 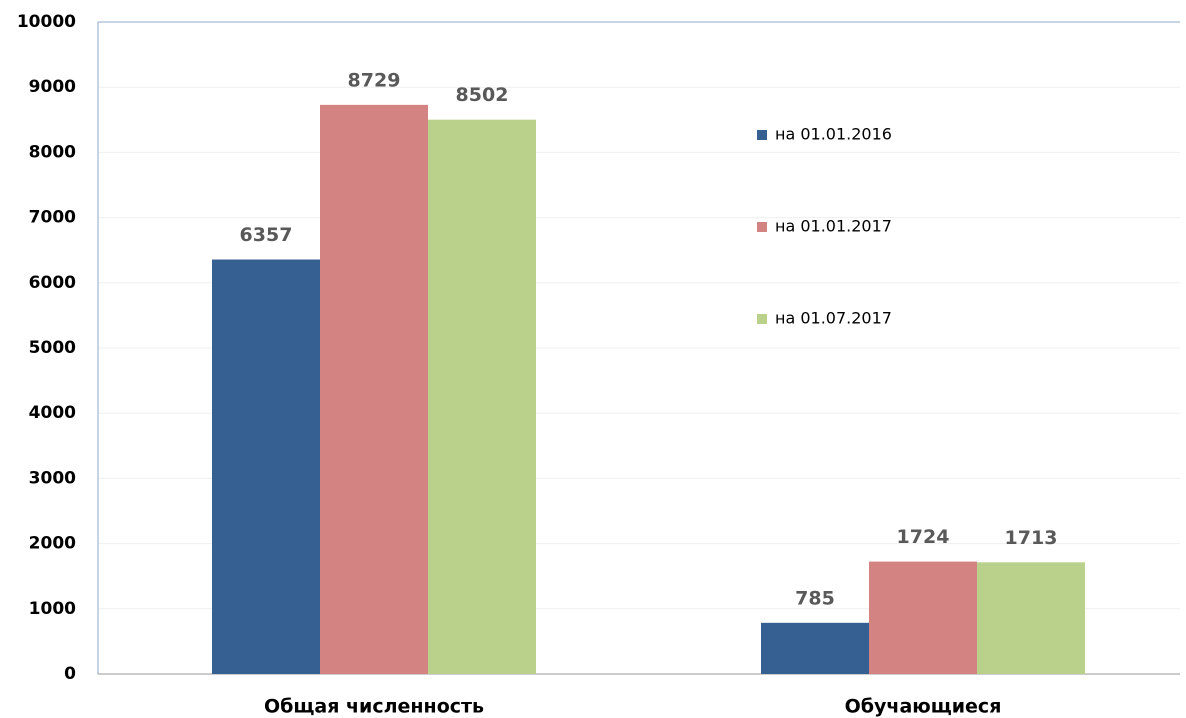 I want to click on value-label: 6357, so click(x=266, y=235).